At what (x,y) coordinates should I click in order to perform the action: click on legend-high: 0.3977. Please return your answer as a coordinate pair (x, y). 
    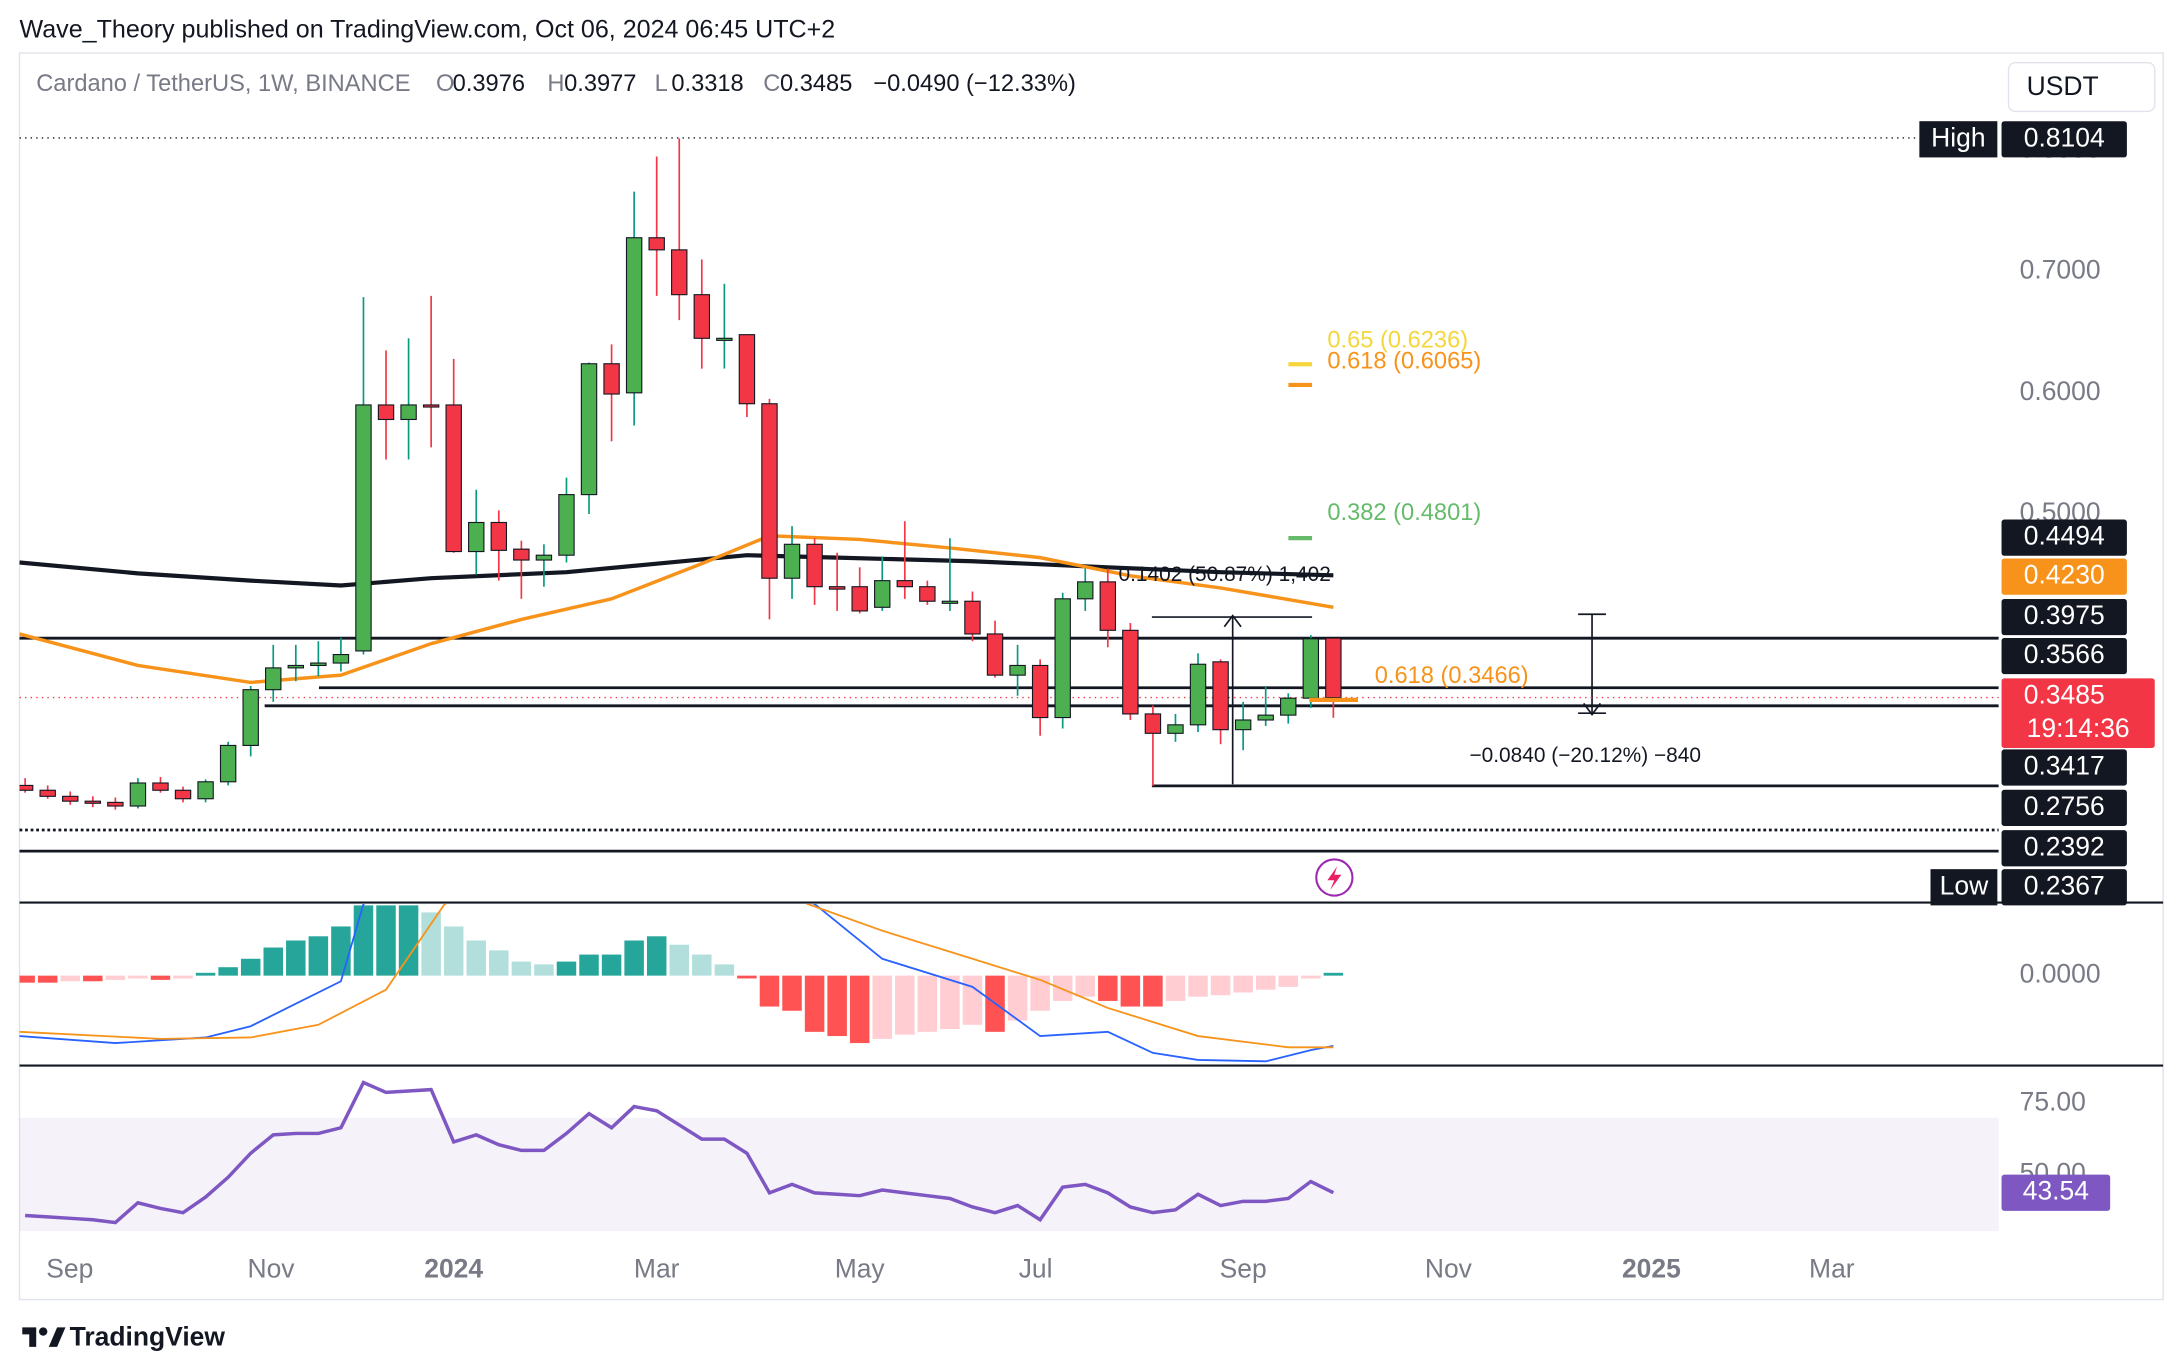
    Looking at the image, I should click on (600, 84).